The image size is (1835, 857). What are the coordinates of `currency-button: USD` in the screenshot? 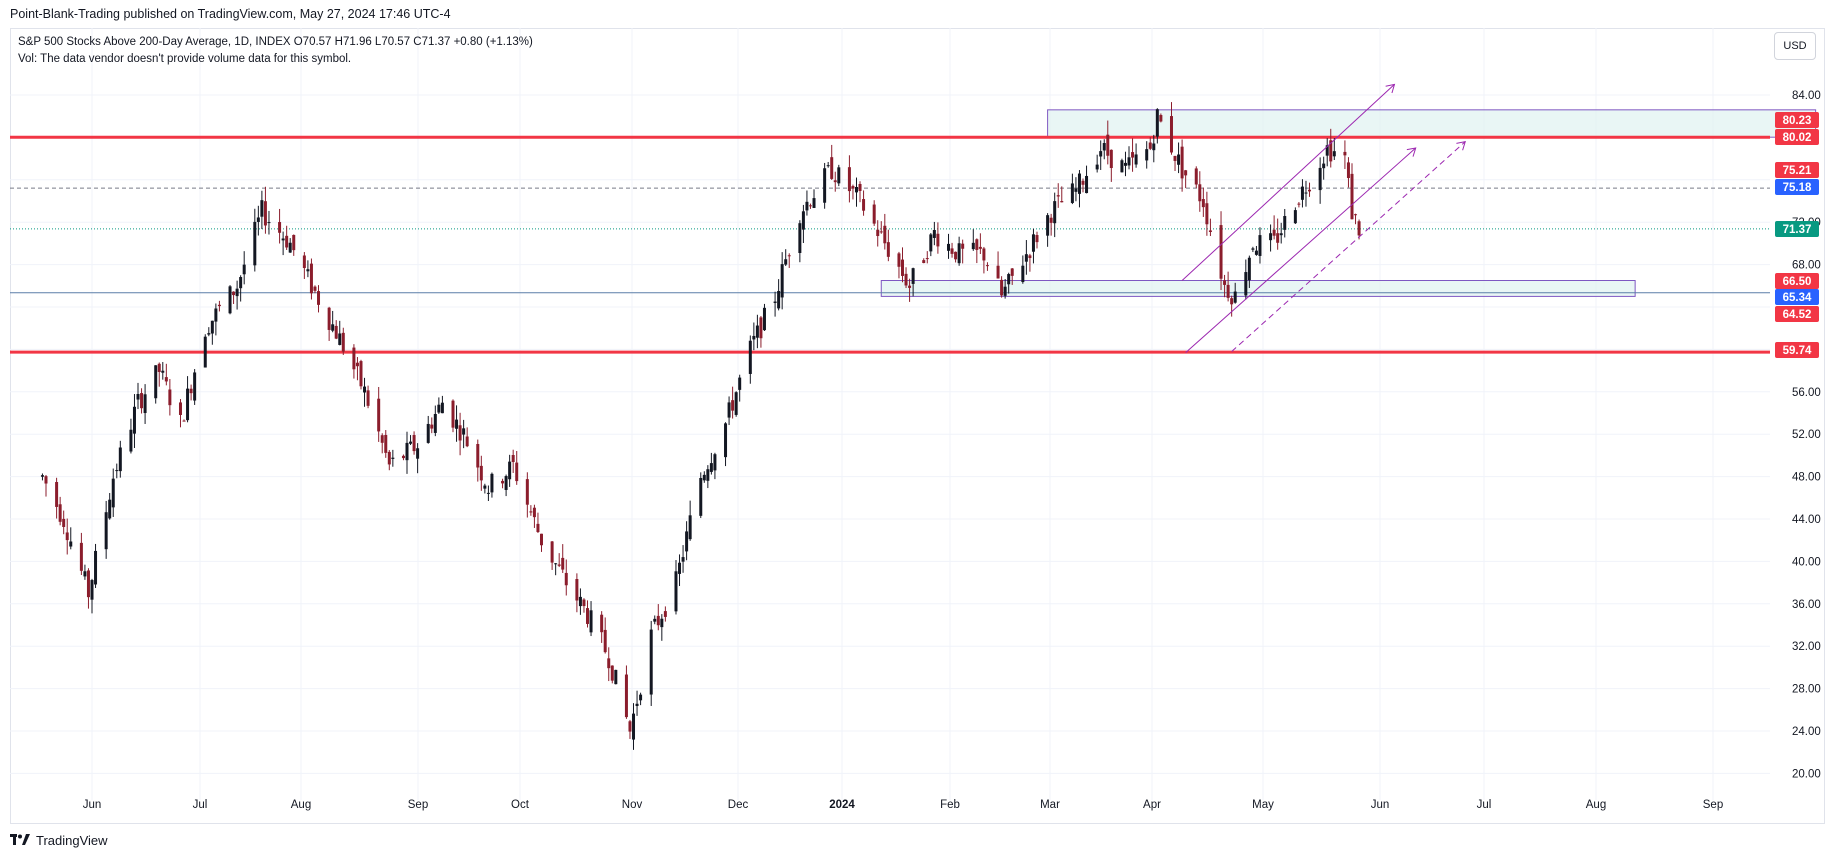 It's located at (1795, 46).